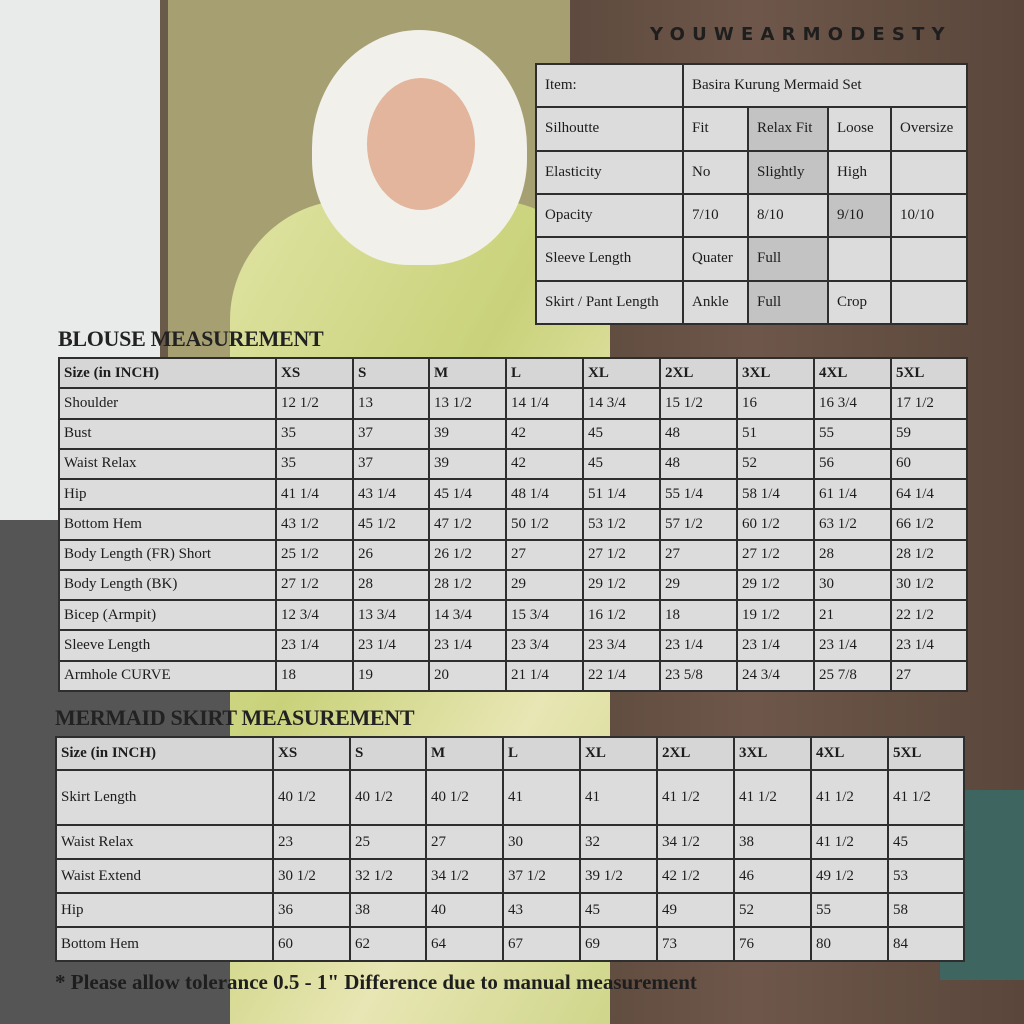 Image resolution: width=1024 pixels, height=1024 pixels. I want to click on measurement-value: 66 1/2, so click(929, 524).